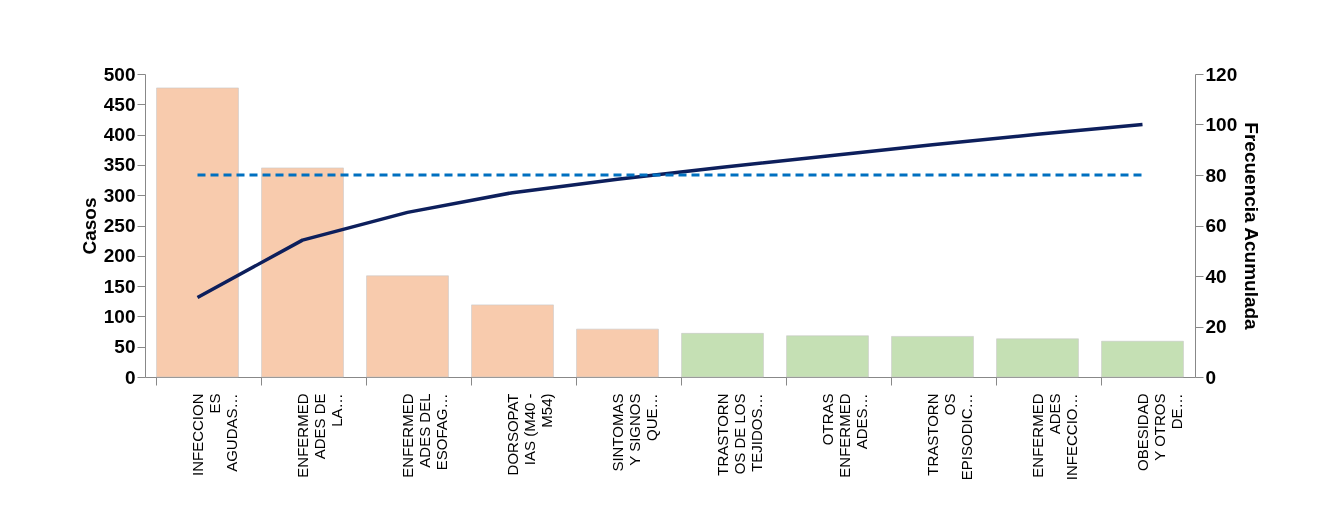 This screenshot has height=531, width=1325. What do you see at coordinates (1221, 124) in the screenshot?
I see `y2-tick-label: 100` at bounding box center [1221, 124].